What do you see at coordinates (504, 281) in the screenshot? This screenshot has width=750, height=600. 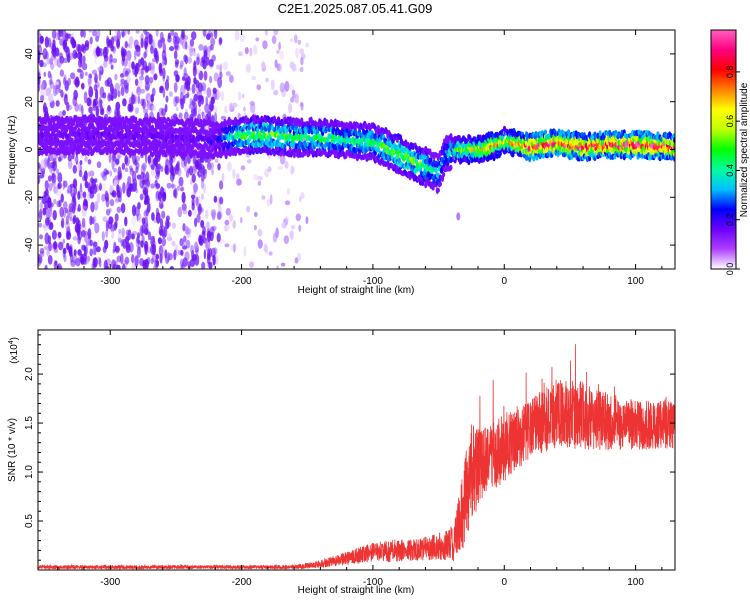 I see `x-tick-label: 0` at bounding box center [504, 281].